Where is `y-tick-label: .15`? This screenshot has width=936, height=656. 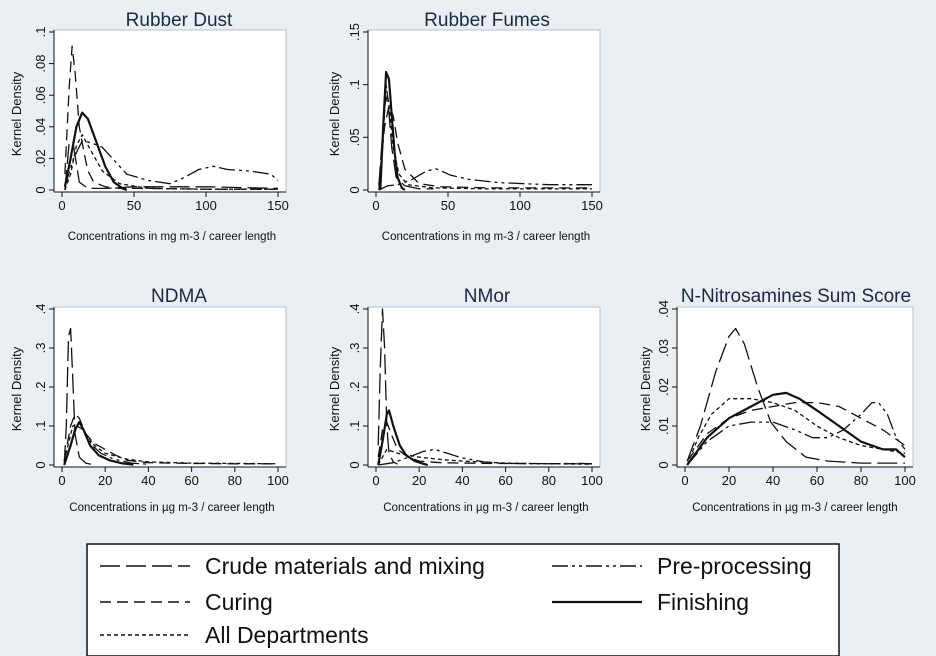 y-tick-label: .15 is located at coordinates (354, 32).